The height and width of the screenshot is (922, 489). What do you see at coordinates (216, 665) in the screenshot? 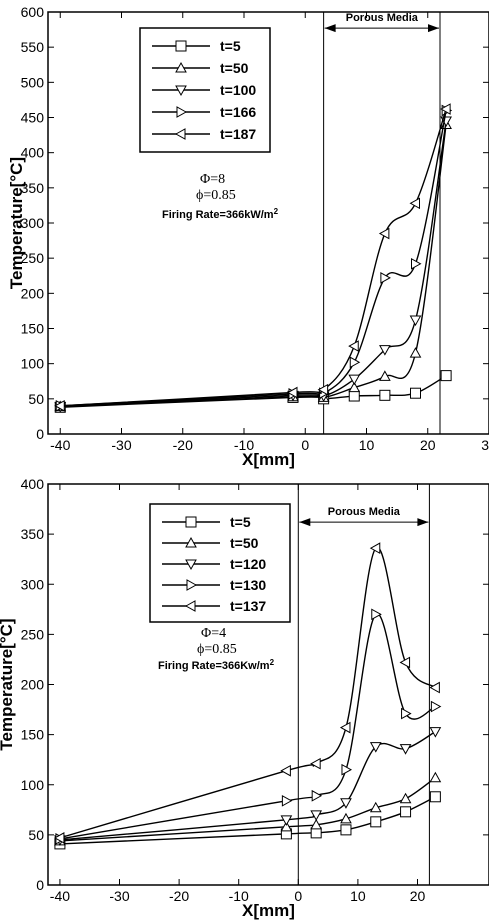
I see `firing-rate-label: Firing Rate=366Kw/m2` at bounding box center [216, 665].